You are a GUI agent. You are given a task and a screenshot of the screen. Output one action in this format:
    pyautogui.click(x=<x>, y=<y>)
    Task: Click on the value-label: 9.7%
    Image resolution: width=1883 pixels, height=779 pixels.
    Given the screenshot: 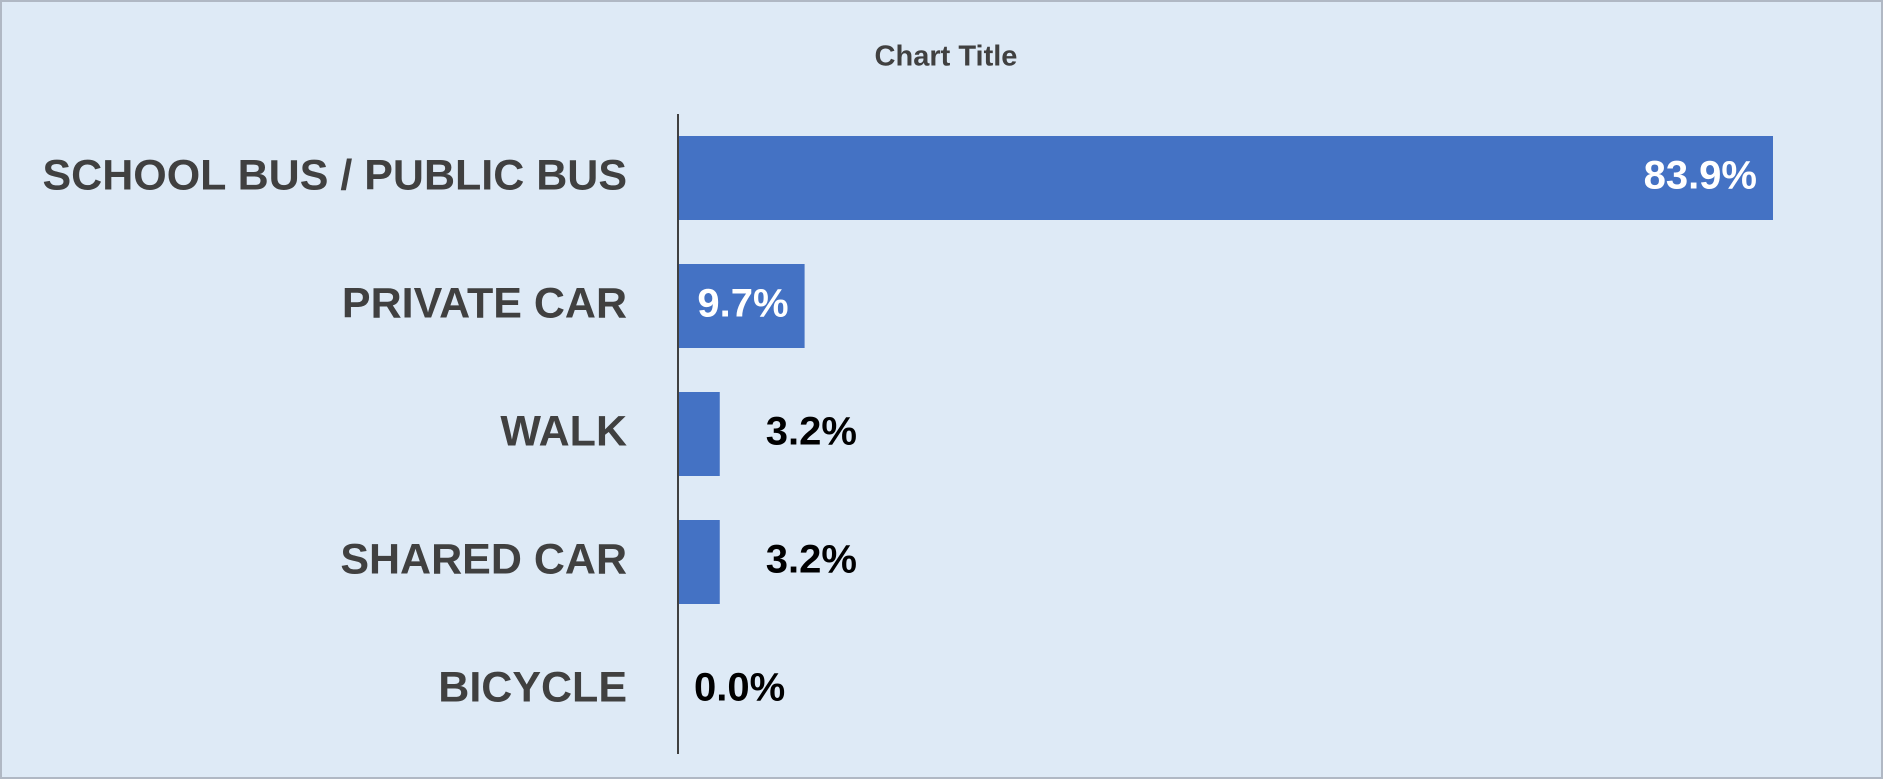 What is the action you would take?
    pyautogui.click(x=742, y=304)
    